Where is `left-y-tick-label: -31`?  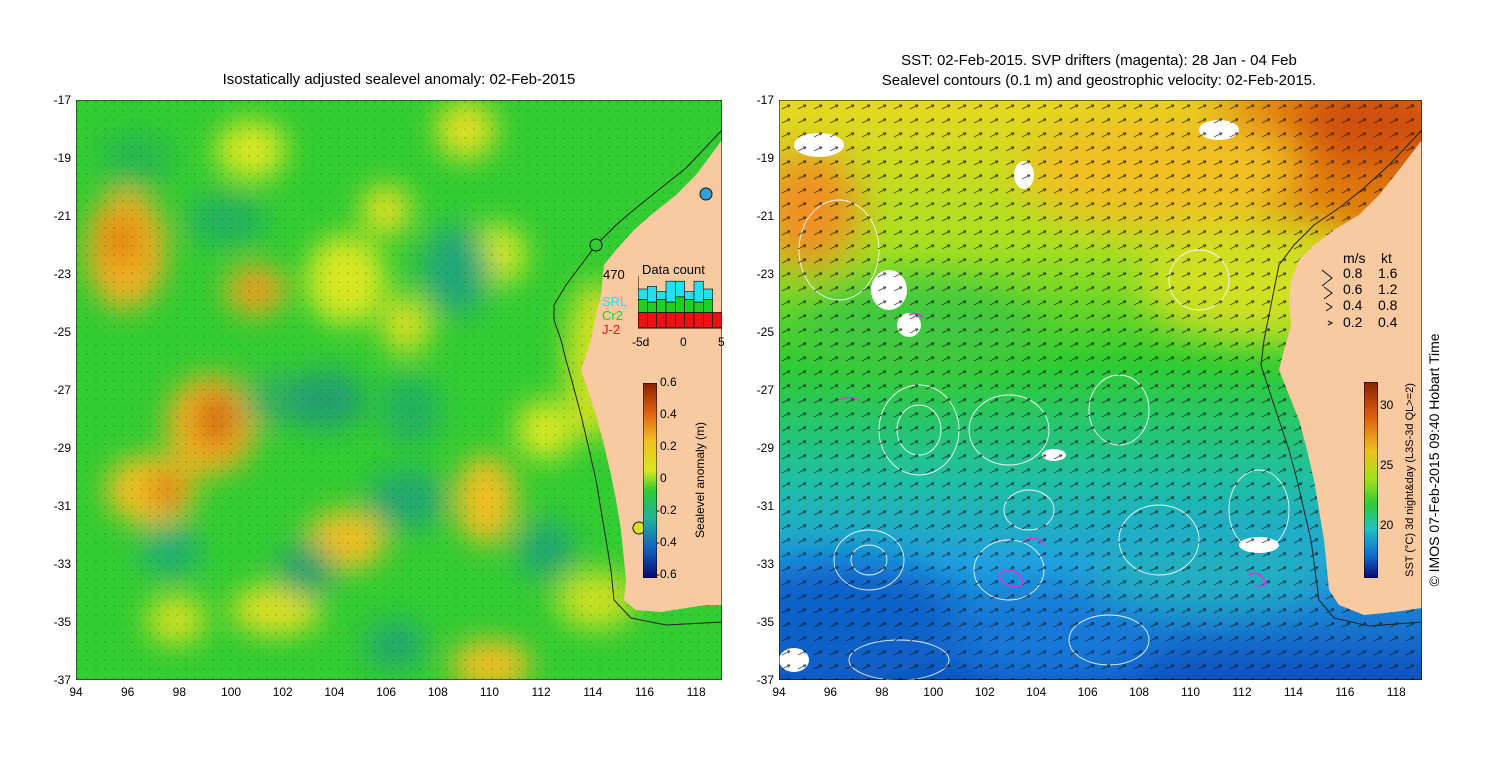
left-y-tick-label: -31 is located at coordinates (62, 506).